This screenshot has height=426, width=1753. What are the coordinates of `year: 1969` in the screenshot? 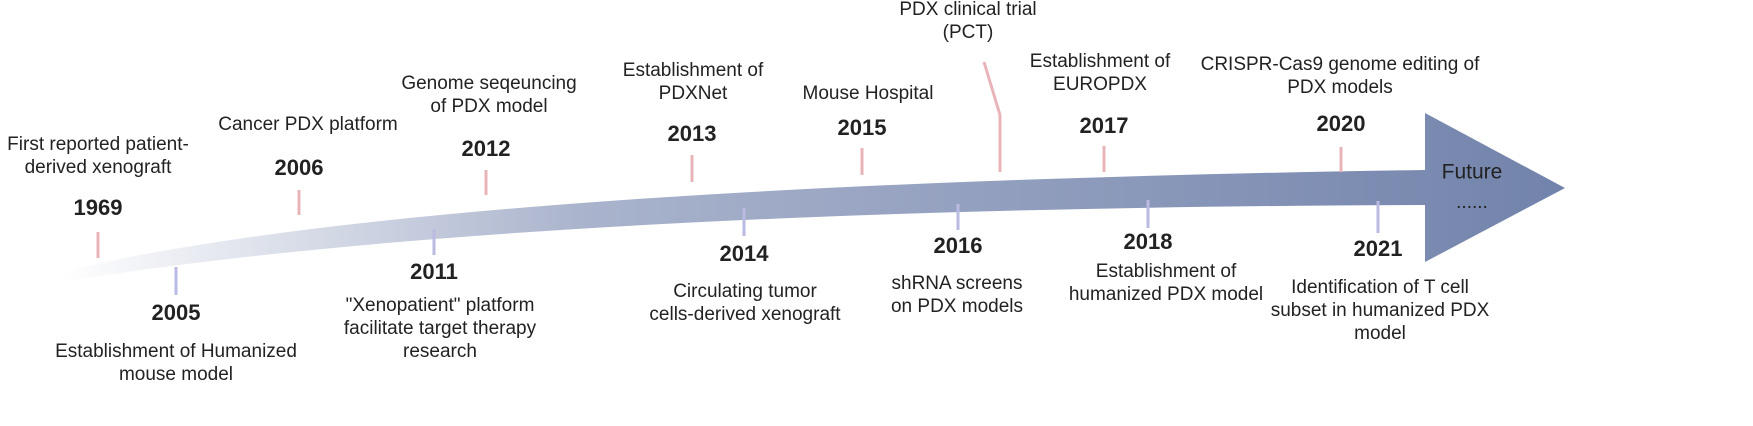 It's located at (98, 207).